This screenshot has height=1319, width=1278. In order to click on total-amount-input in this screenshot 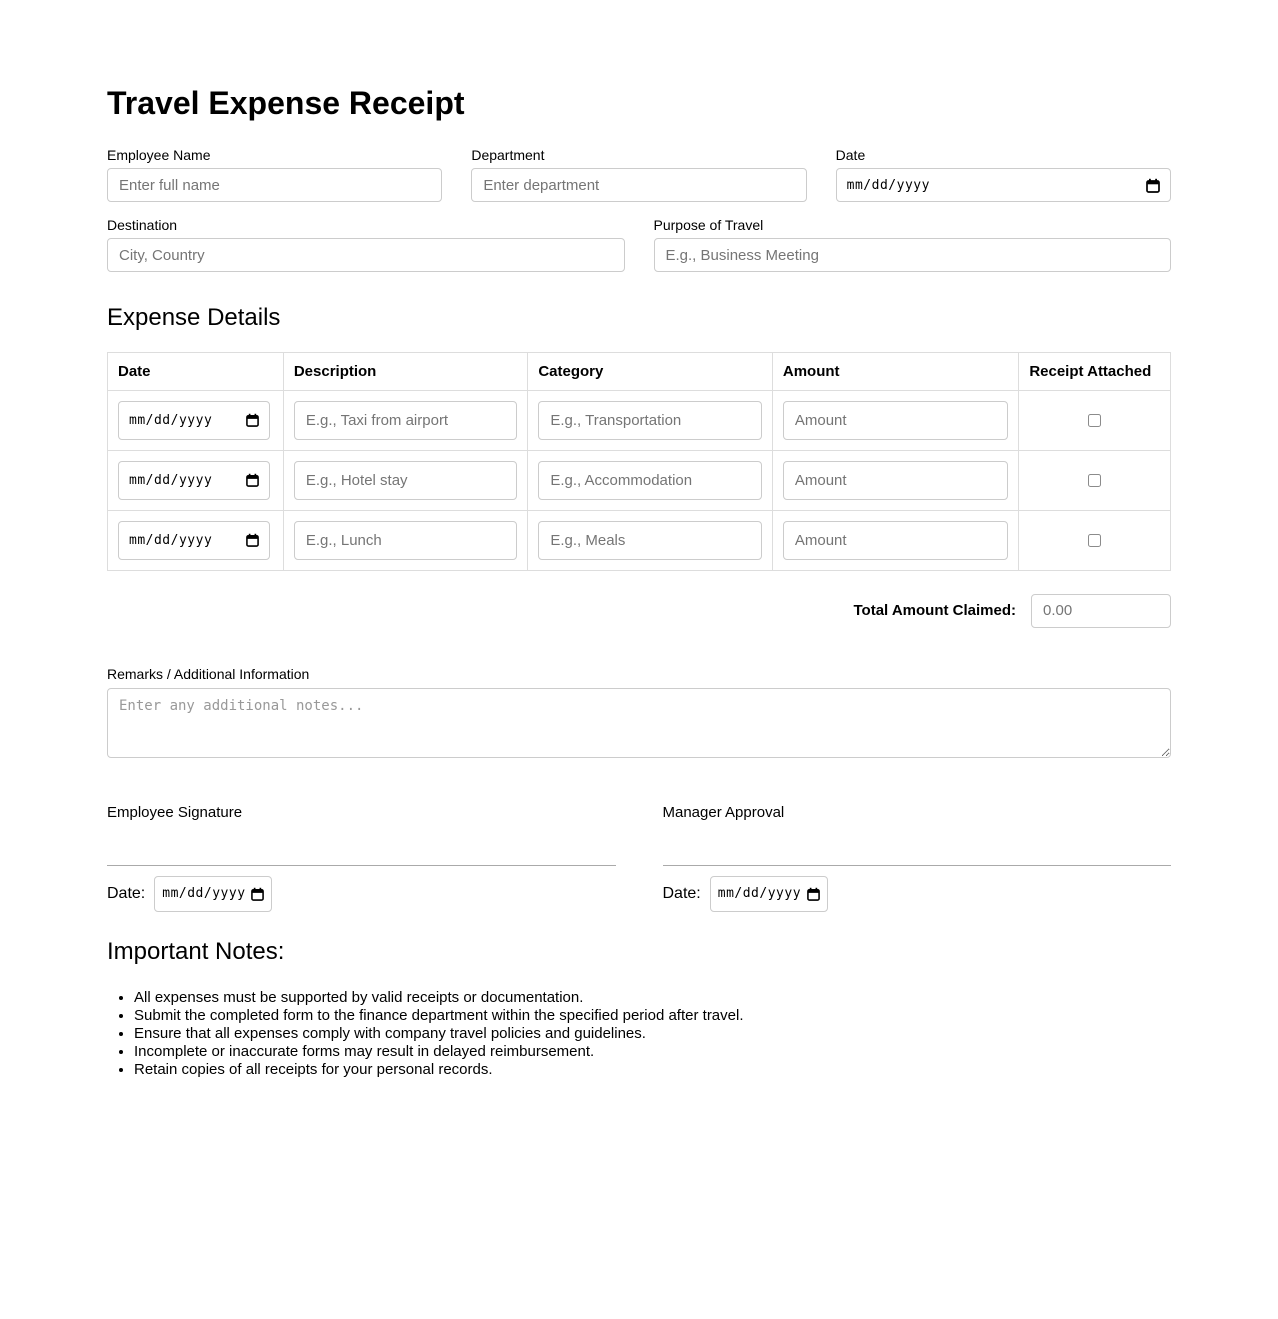, I will do `click(1101, 610)`.